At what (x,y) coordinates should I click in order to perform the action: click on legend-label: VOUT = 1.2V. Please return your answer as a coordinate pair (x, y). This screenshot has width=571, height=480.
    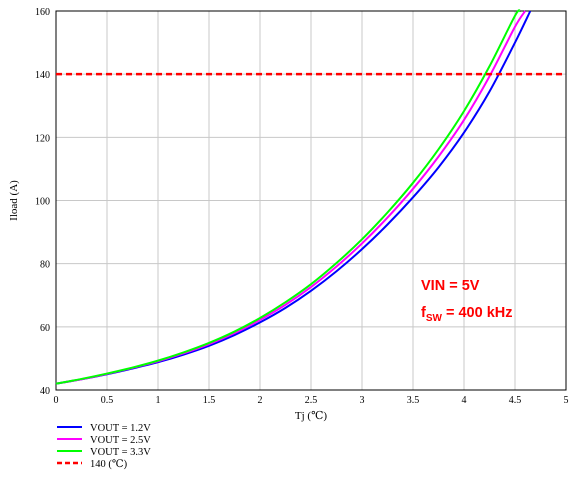
    Looking at the image, I should click on (120, 428).